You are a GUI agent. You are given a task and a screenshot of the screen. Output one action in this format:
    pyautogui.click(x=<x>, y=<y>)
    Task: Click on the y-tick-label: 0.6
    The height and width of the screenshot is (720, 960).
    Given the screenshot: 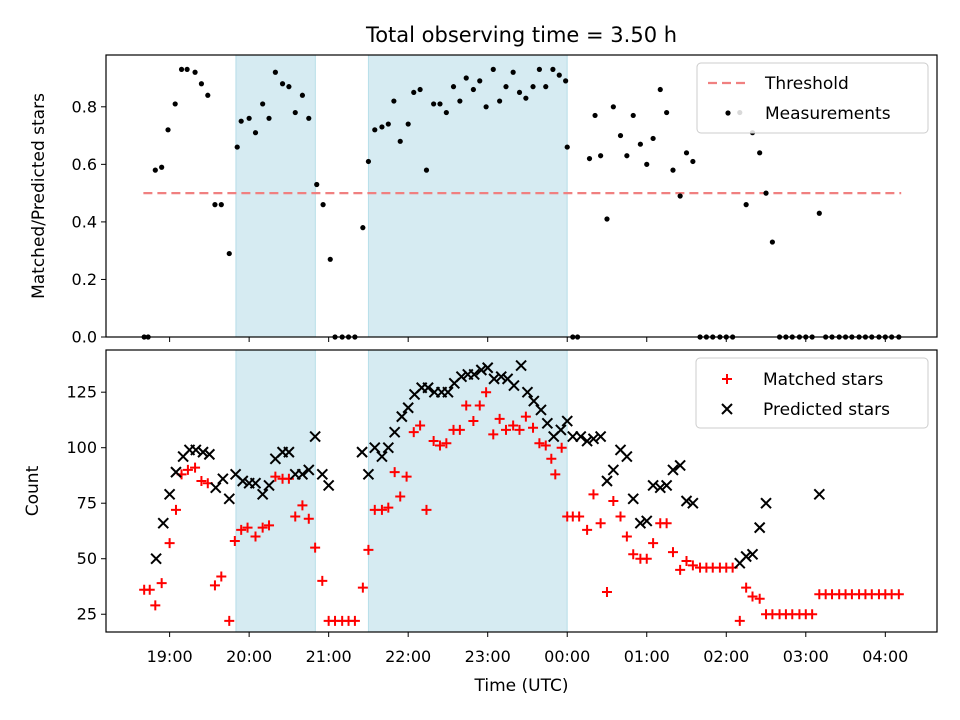 What is the action you would take?
    pyautogui.click(x=84, y=164)
    